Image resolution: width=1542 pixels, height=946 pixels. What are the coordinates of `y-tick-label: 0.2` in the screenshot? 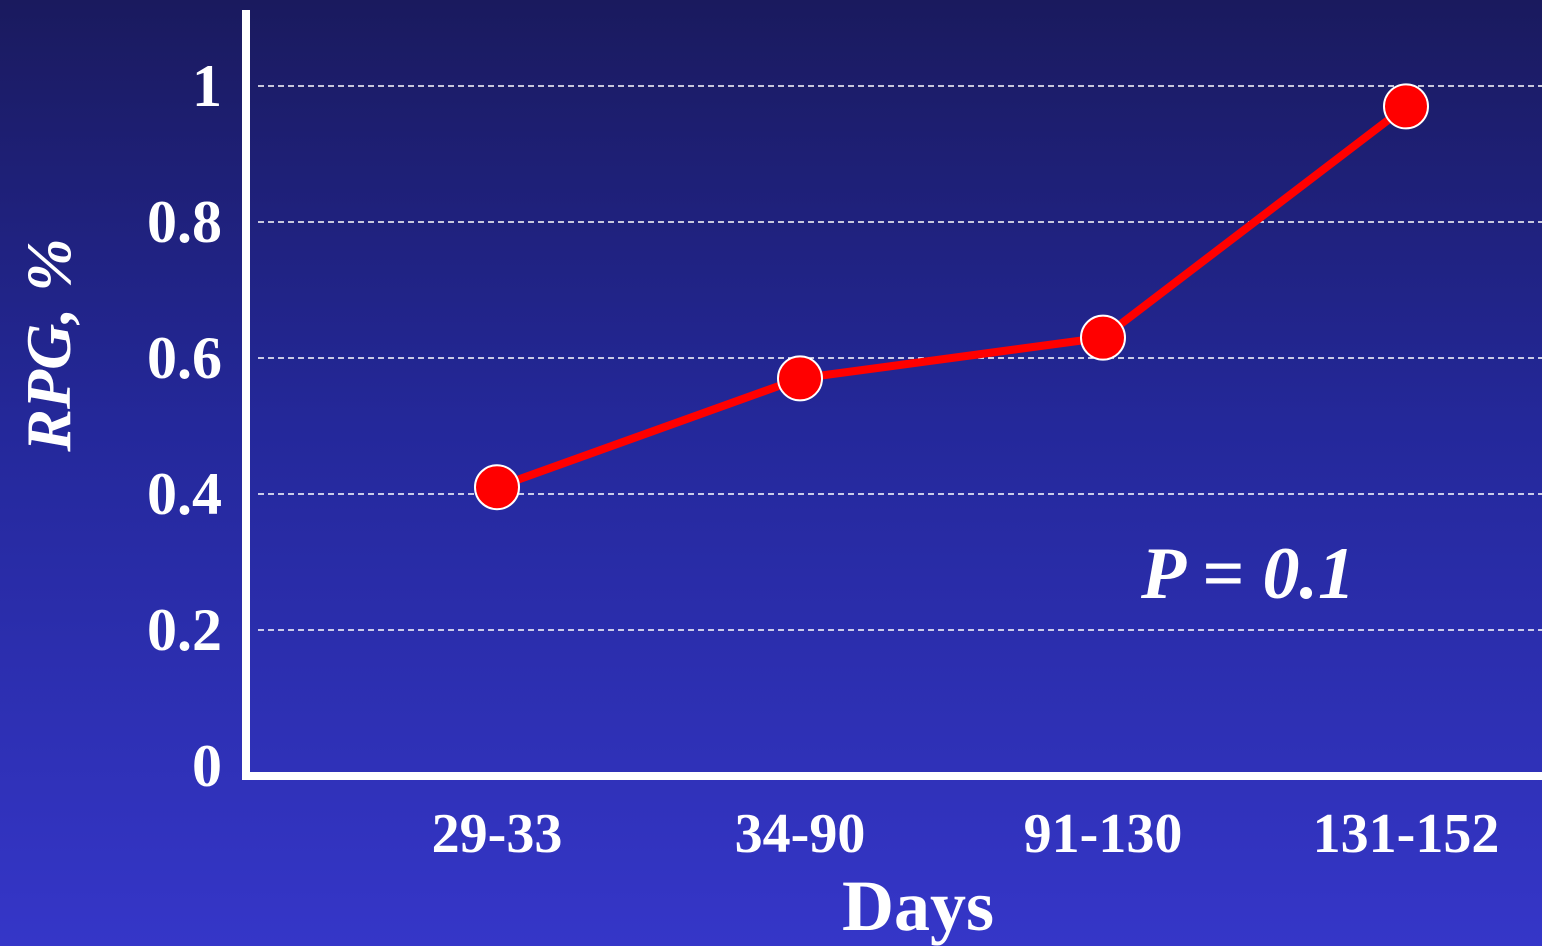 It's located at (184, 630).